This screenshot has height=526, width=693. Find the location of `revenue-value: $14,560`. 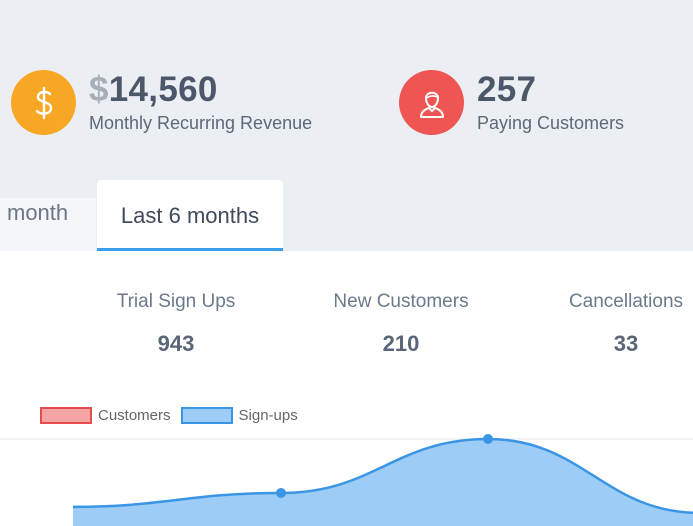

revenue-value: $14,560 is located at coordinates (200, 90).